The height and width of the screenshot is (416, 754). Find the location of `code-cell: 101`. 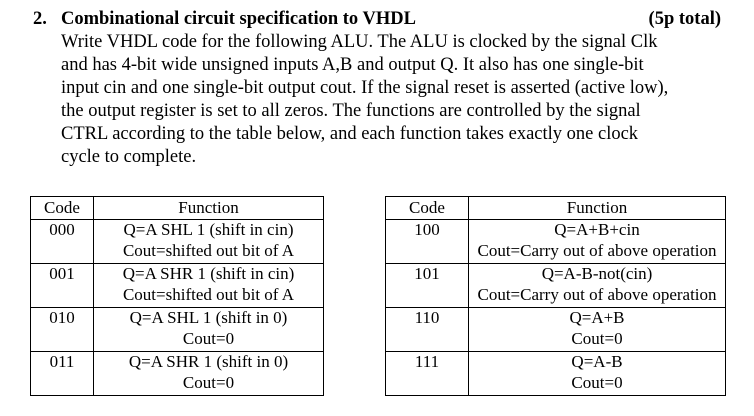

code-cell: 101 is located at coordinates (427, 285).